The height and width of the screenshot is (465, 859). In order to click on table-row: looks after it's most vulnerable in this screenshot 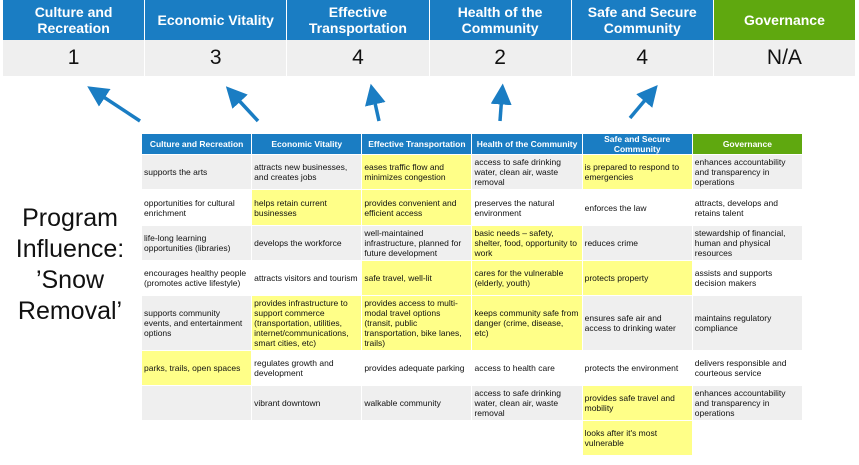, I will do `click(472, 438)`.